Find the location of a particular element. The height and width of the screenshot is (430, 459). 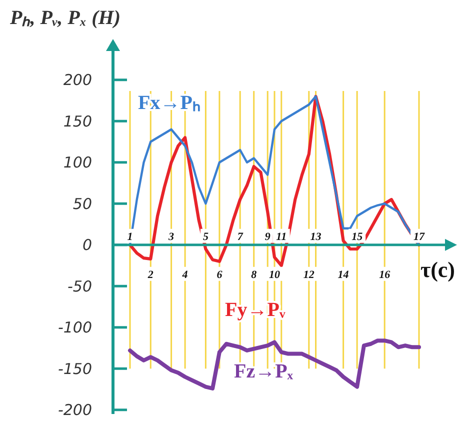

x-tick-label: 15 is located at coordinates (358, 236).